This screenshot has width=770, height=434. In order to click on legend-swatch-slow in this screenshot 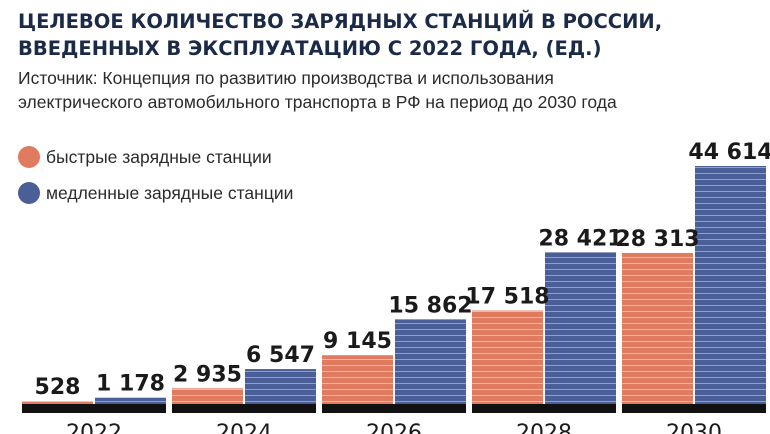, I will do `click(29, 193)`.